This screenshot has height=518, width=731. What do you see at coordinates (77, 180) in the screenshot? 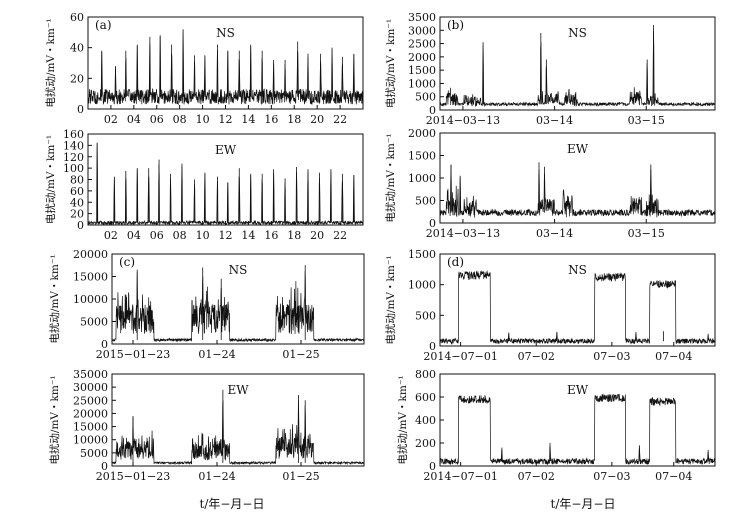
I see `y-tick-label: 80` at bounding box center [77, 180].